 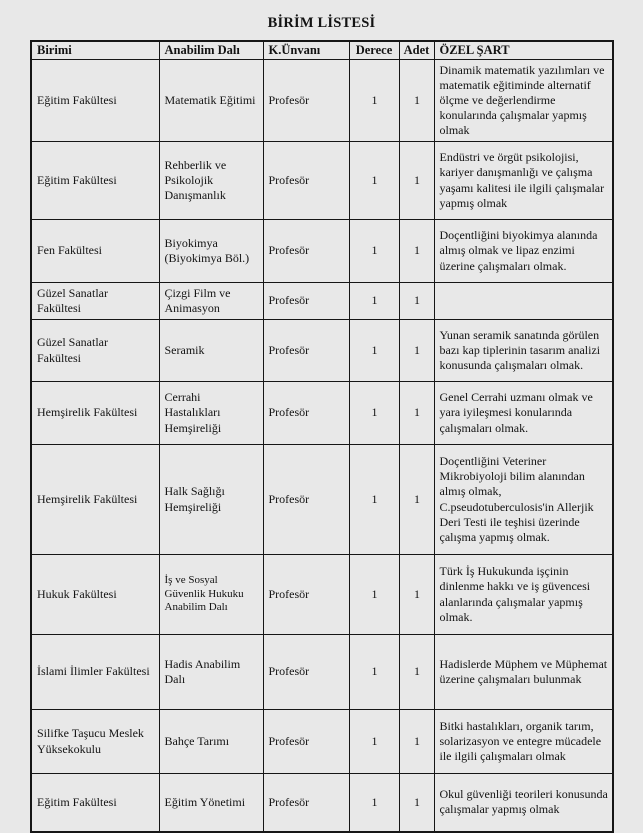 I want to click on page-title: BİRİM LİSTESİ, so click(x=321, y=23).